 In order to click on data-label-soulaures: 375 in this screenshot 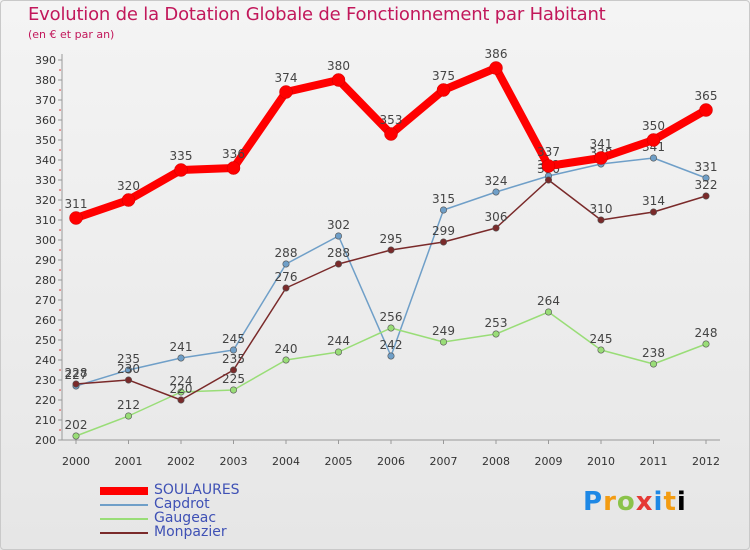, I will do `click(443, 76)`.